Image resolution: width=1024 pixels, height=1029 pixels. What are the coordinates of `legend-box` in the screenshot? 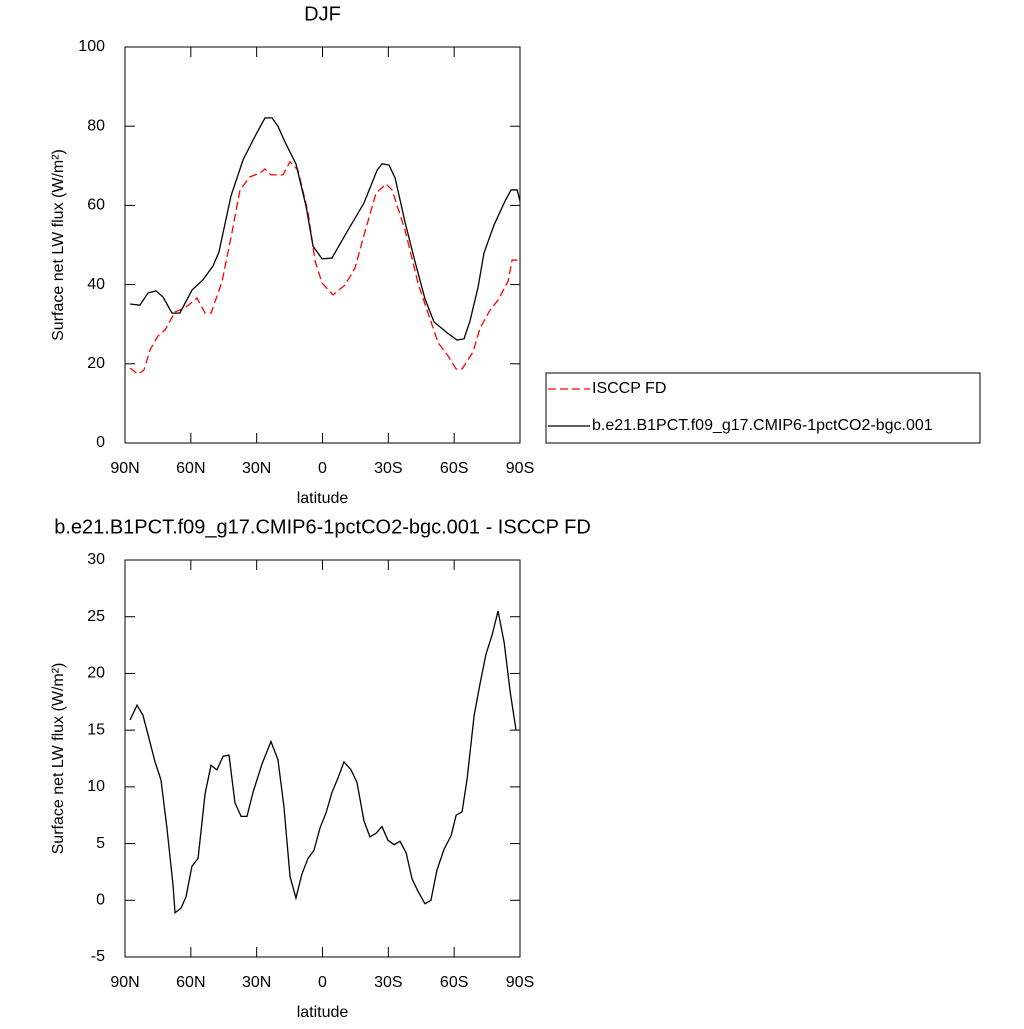 It's located at (763, 408).